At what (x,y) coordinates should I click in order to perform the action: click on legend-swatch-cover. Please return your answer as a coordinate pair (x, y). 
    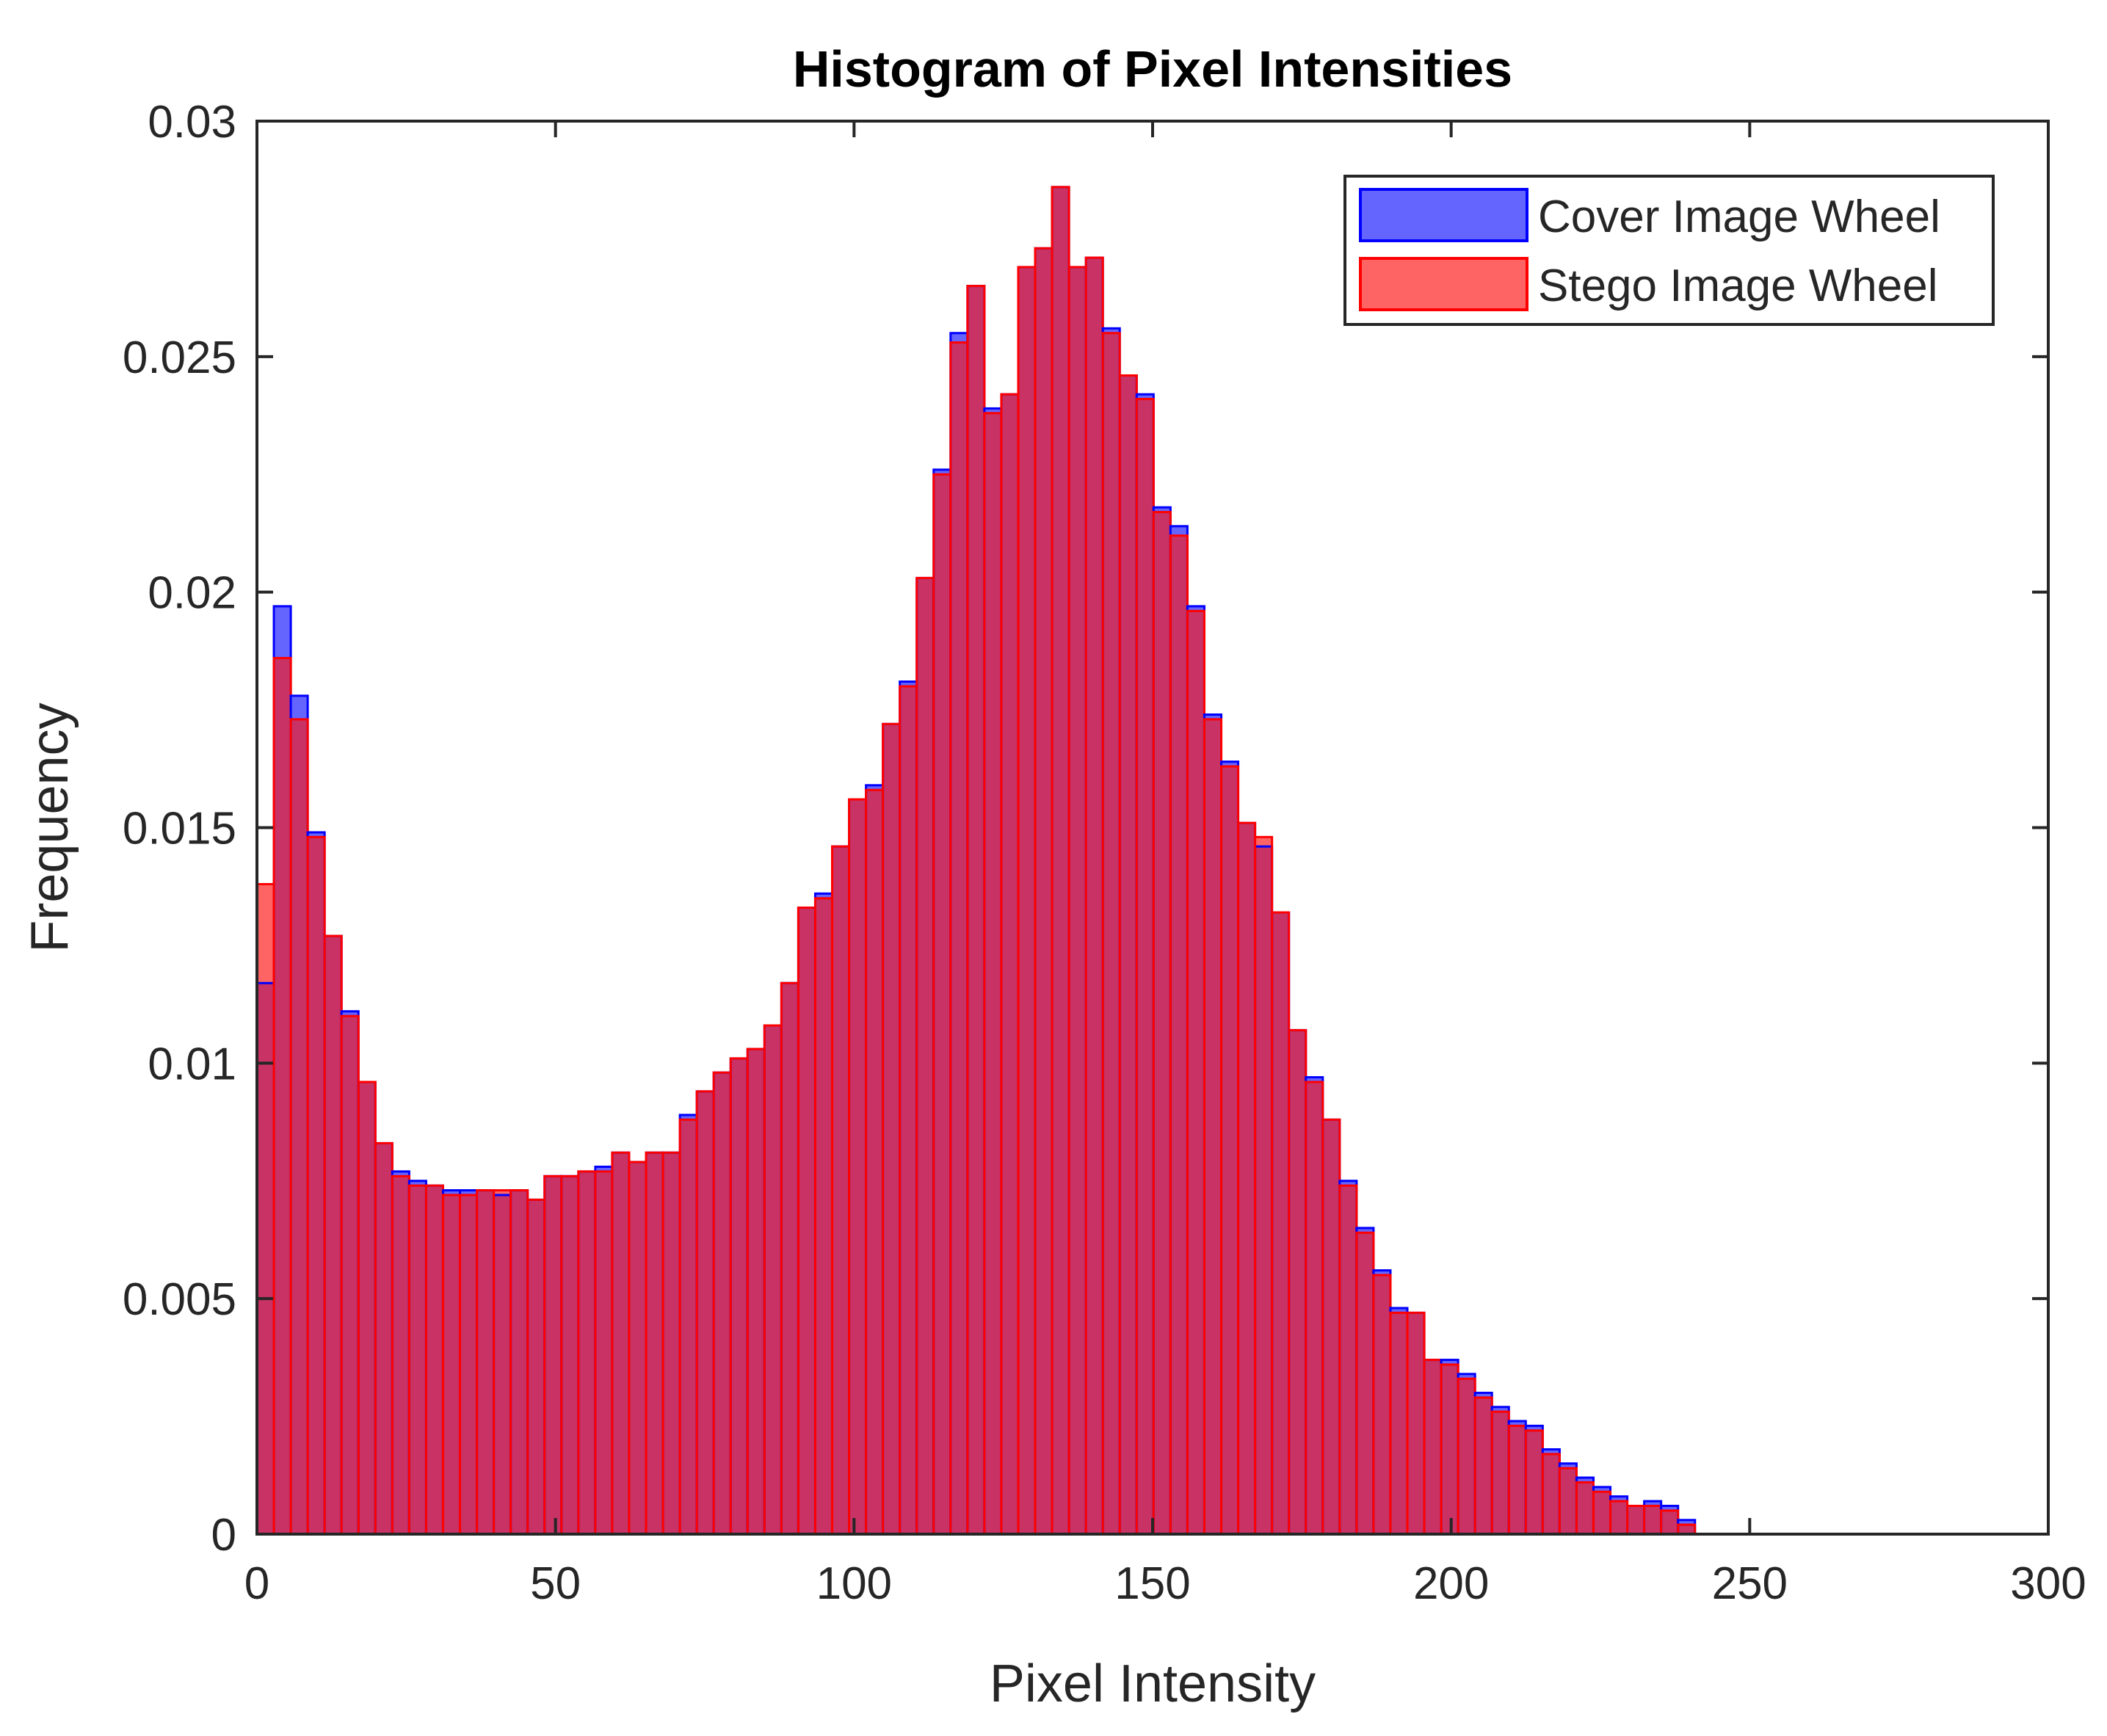
    Looking at the image, I should click on (1443, 215).